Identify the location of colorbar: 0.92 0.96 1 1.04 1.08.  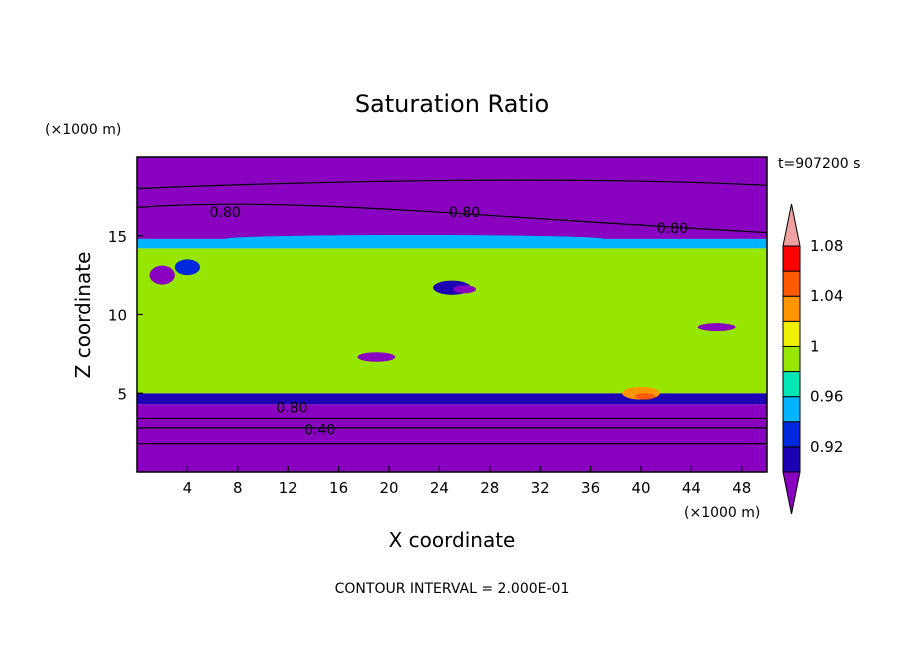
(812, 359).